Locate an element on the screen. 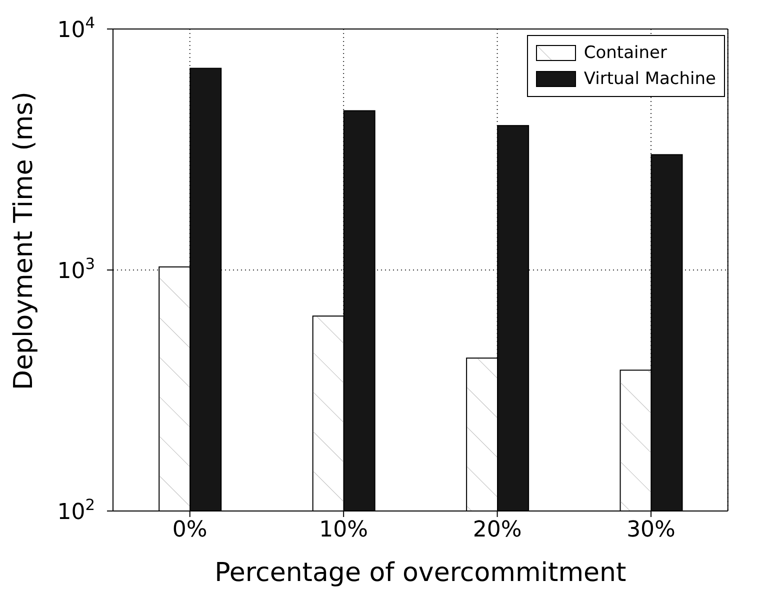 The height and width of the screenshot is (609, 760). x-tick-label: 20% is located at coordinates (497, 530).